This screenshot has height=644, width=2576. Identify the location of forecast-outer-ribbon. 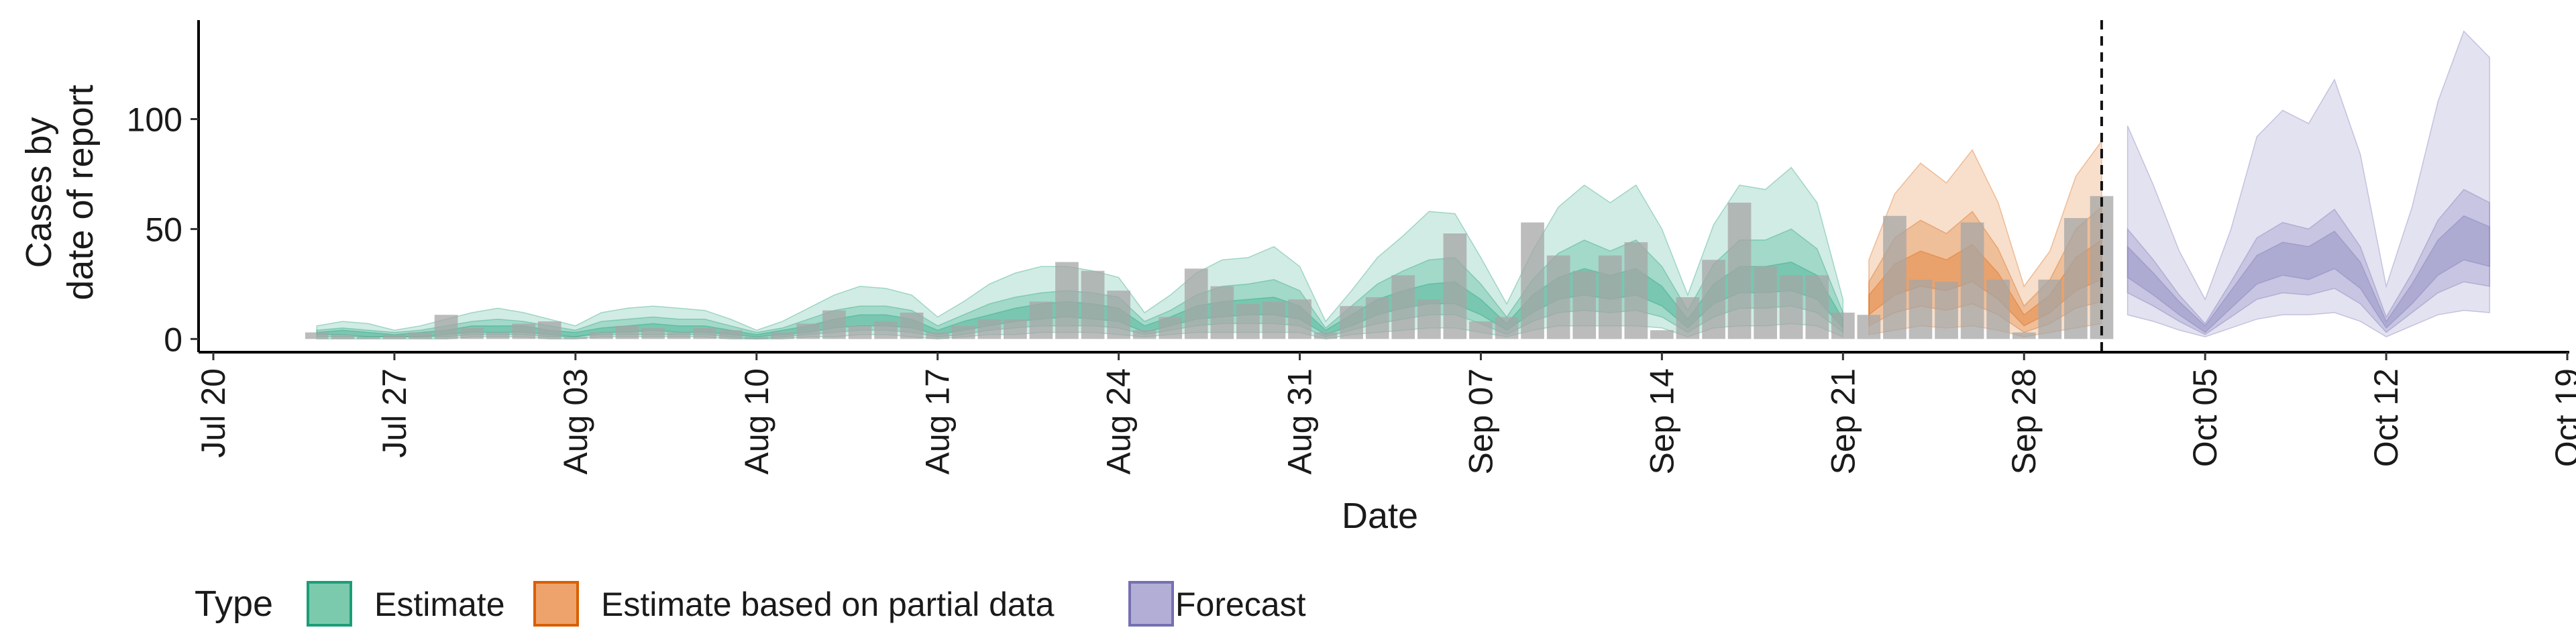
(2309, 183).